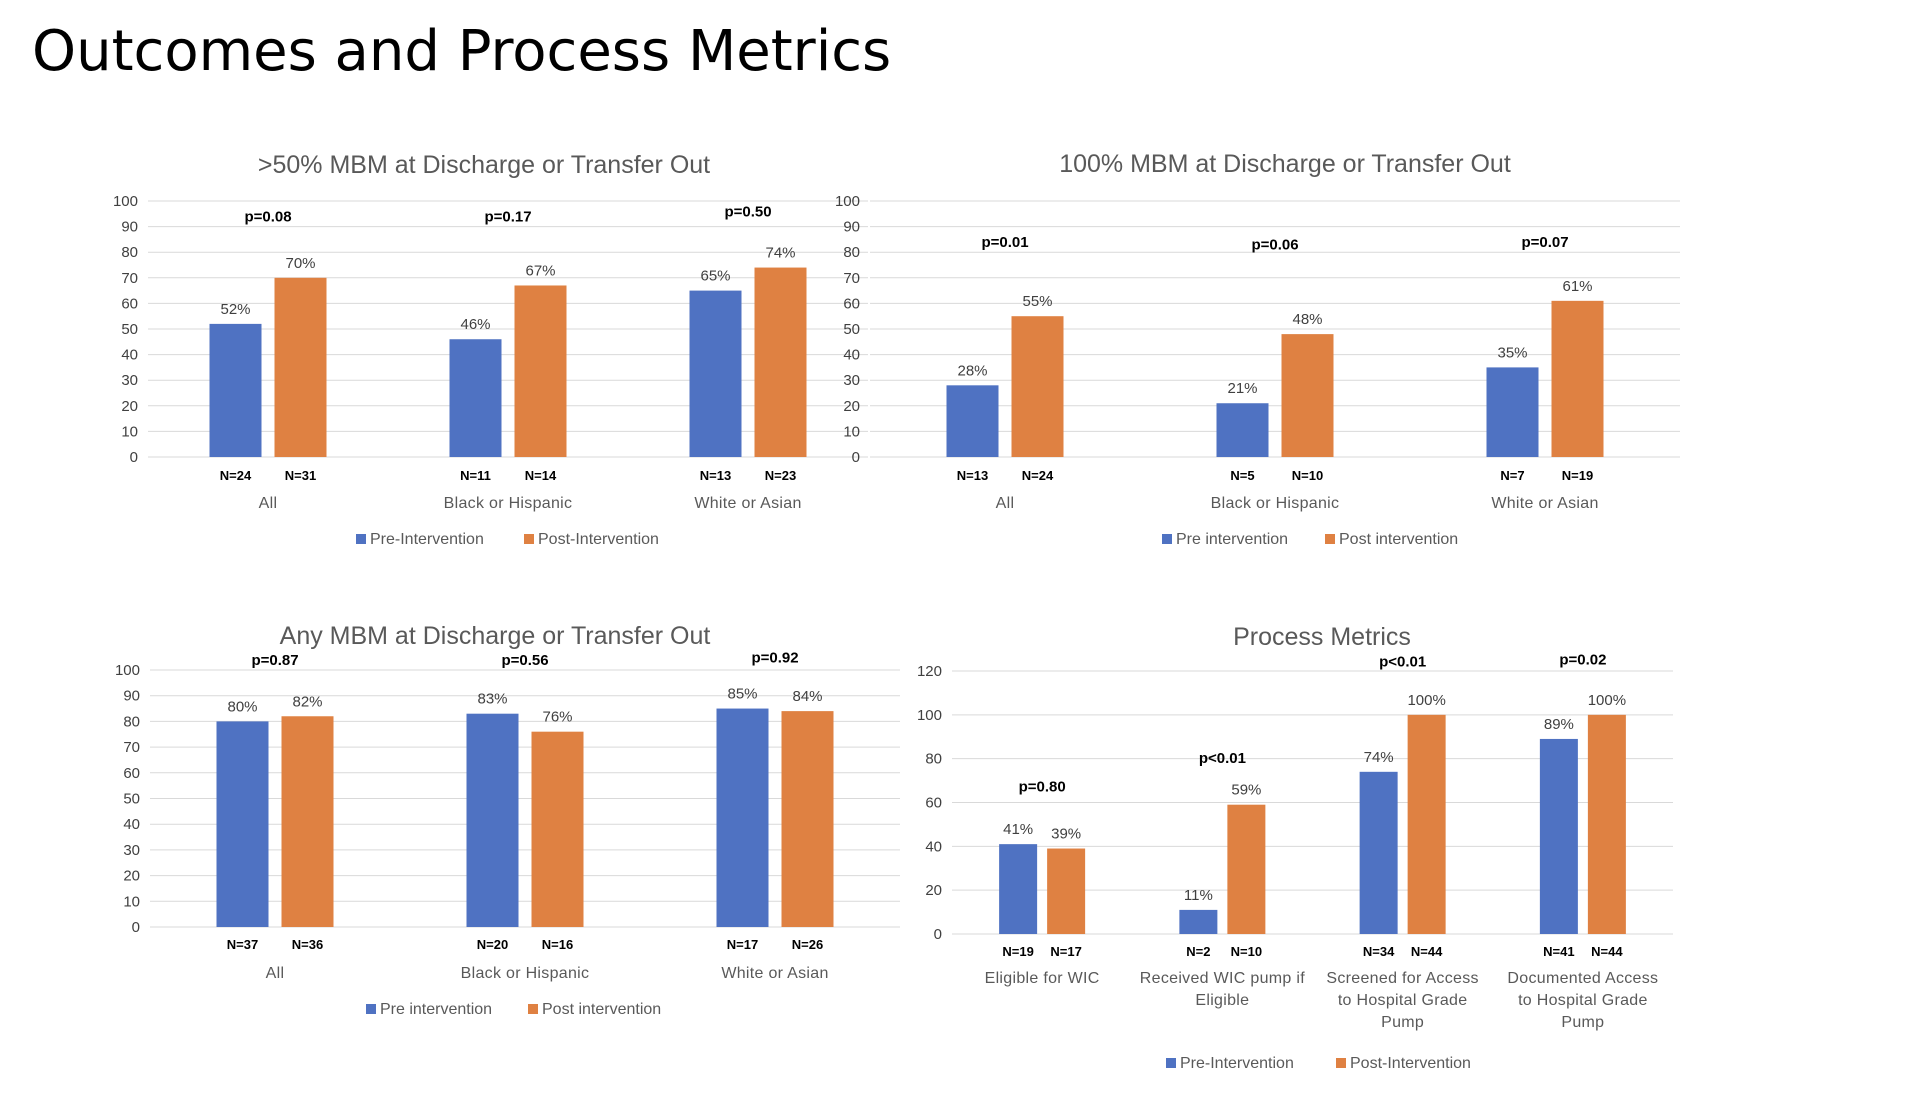  Describe the element at coordinates (484, 165) in the screenshot. I see `chart-title: >50% MBM at Discharge or Transfer Out` at that location.